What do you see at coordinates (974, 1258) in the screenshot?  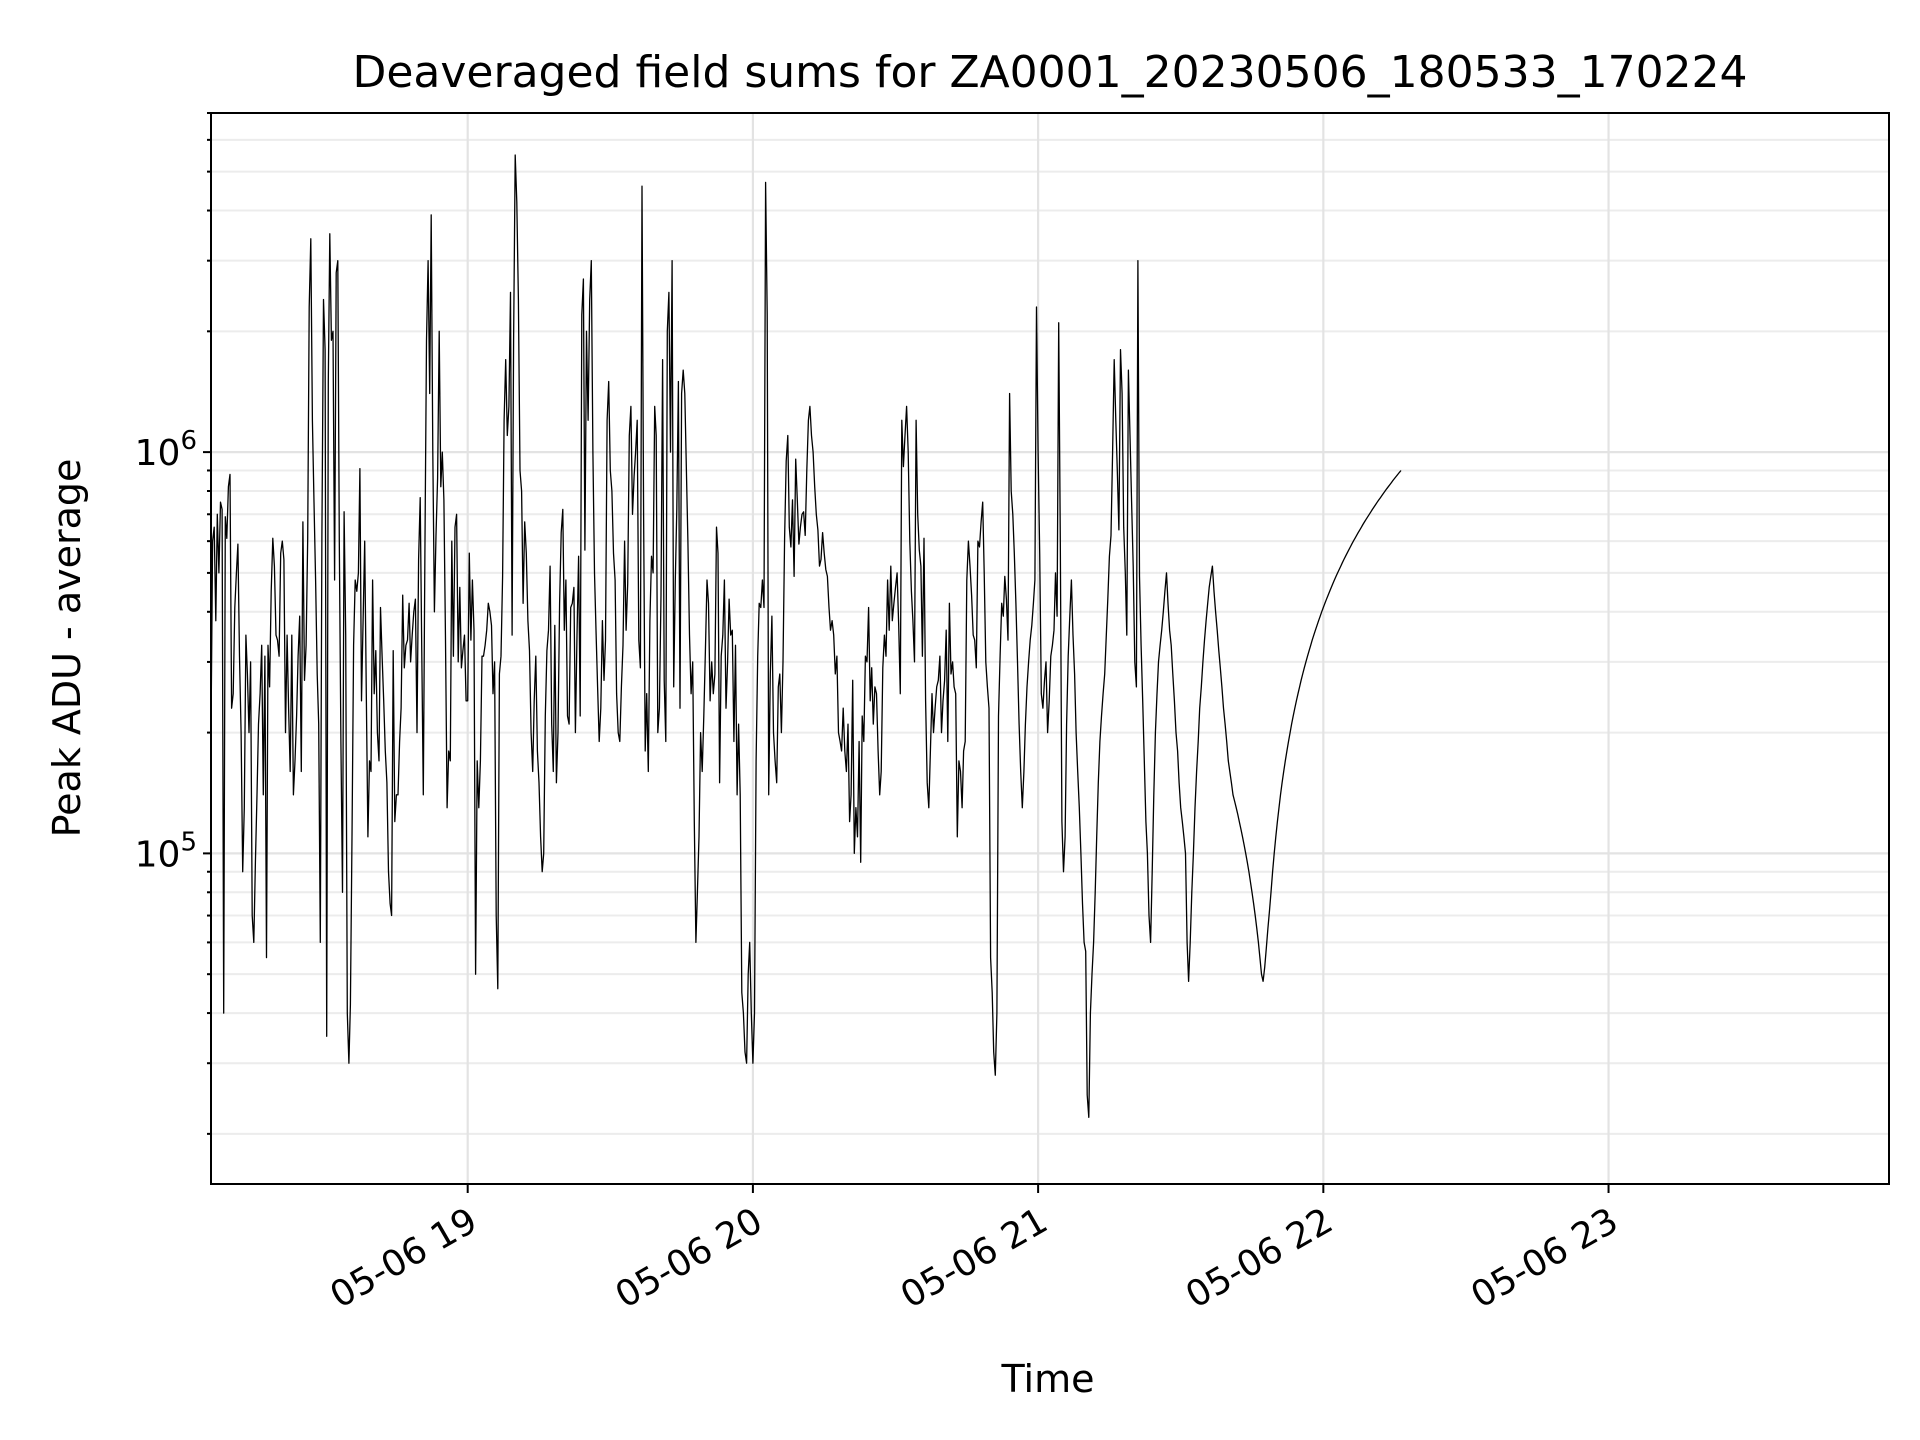 I see `x-tick-label: 05-06 21` at bounding box center [974, 1258].